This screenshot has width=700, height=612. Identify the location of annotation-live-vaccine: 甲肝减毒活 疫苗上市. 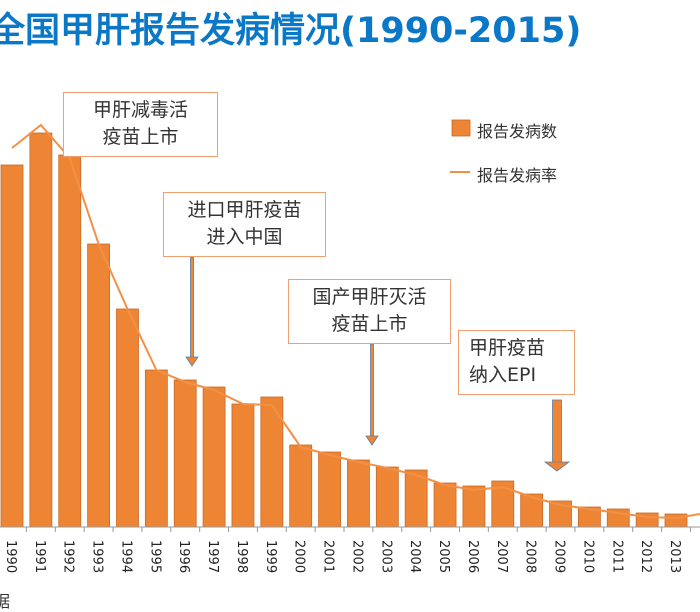
(140, 124).